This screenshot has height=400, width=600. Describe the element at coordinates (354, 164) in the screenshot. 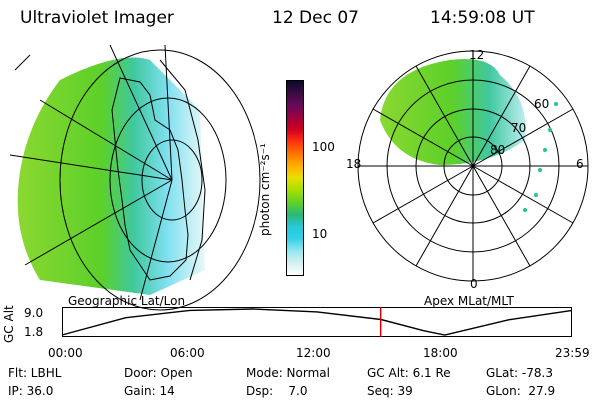

I see `mlt-label-18: 18` at that location.